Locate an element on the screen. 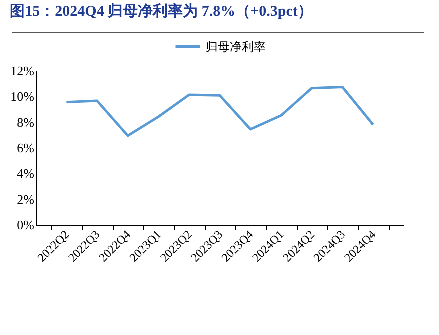  y-tick-label: 12% is located at coordinates (22, 71).